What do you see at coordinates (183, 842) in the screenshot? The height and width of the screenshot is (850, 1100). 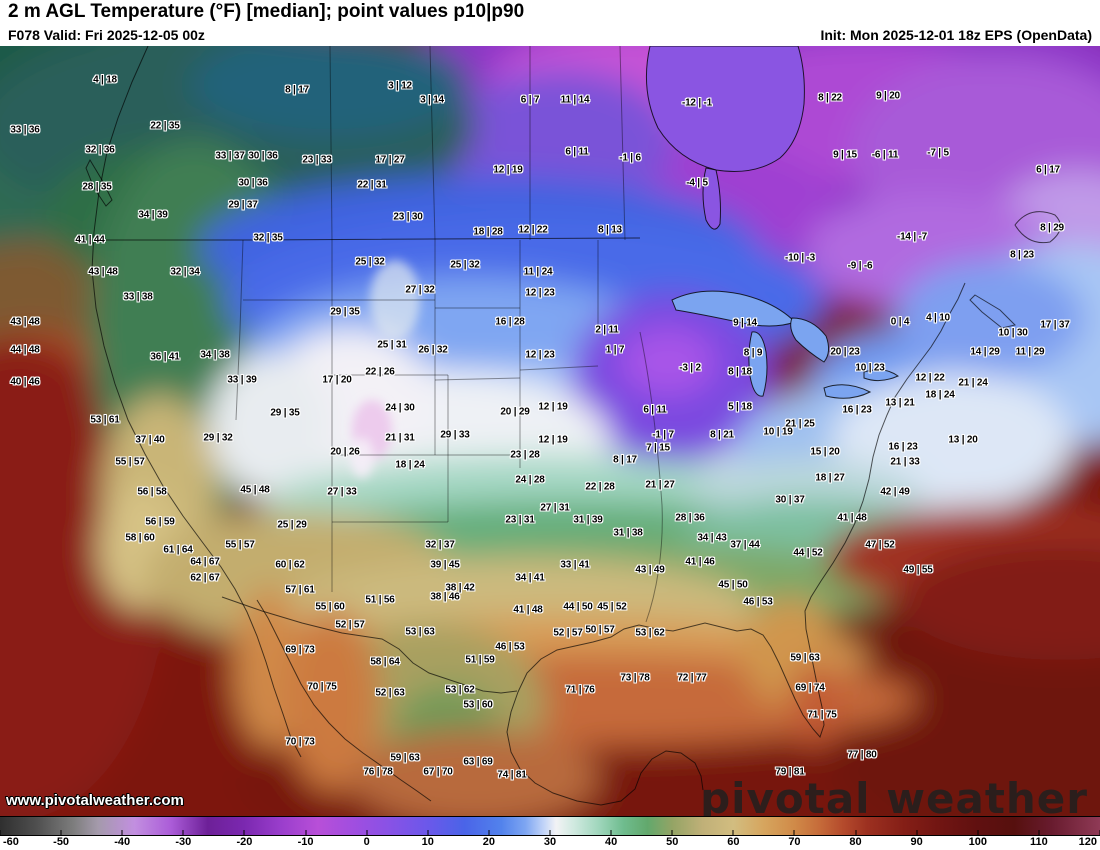 I see `colorbar-tick-label: -30` at bounding box center [183, 842].